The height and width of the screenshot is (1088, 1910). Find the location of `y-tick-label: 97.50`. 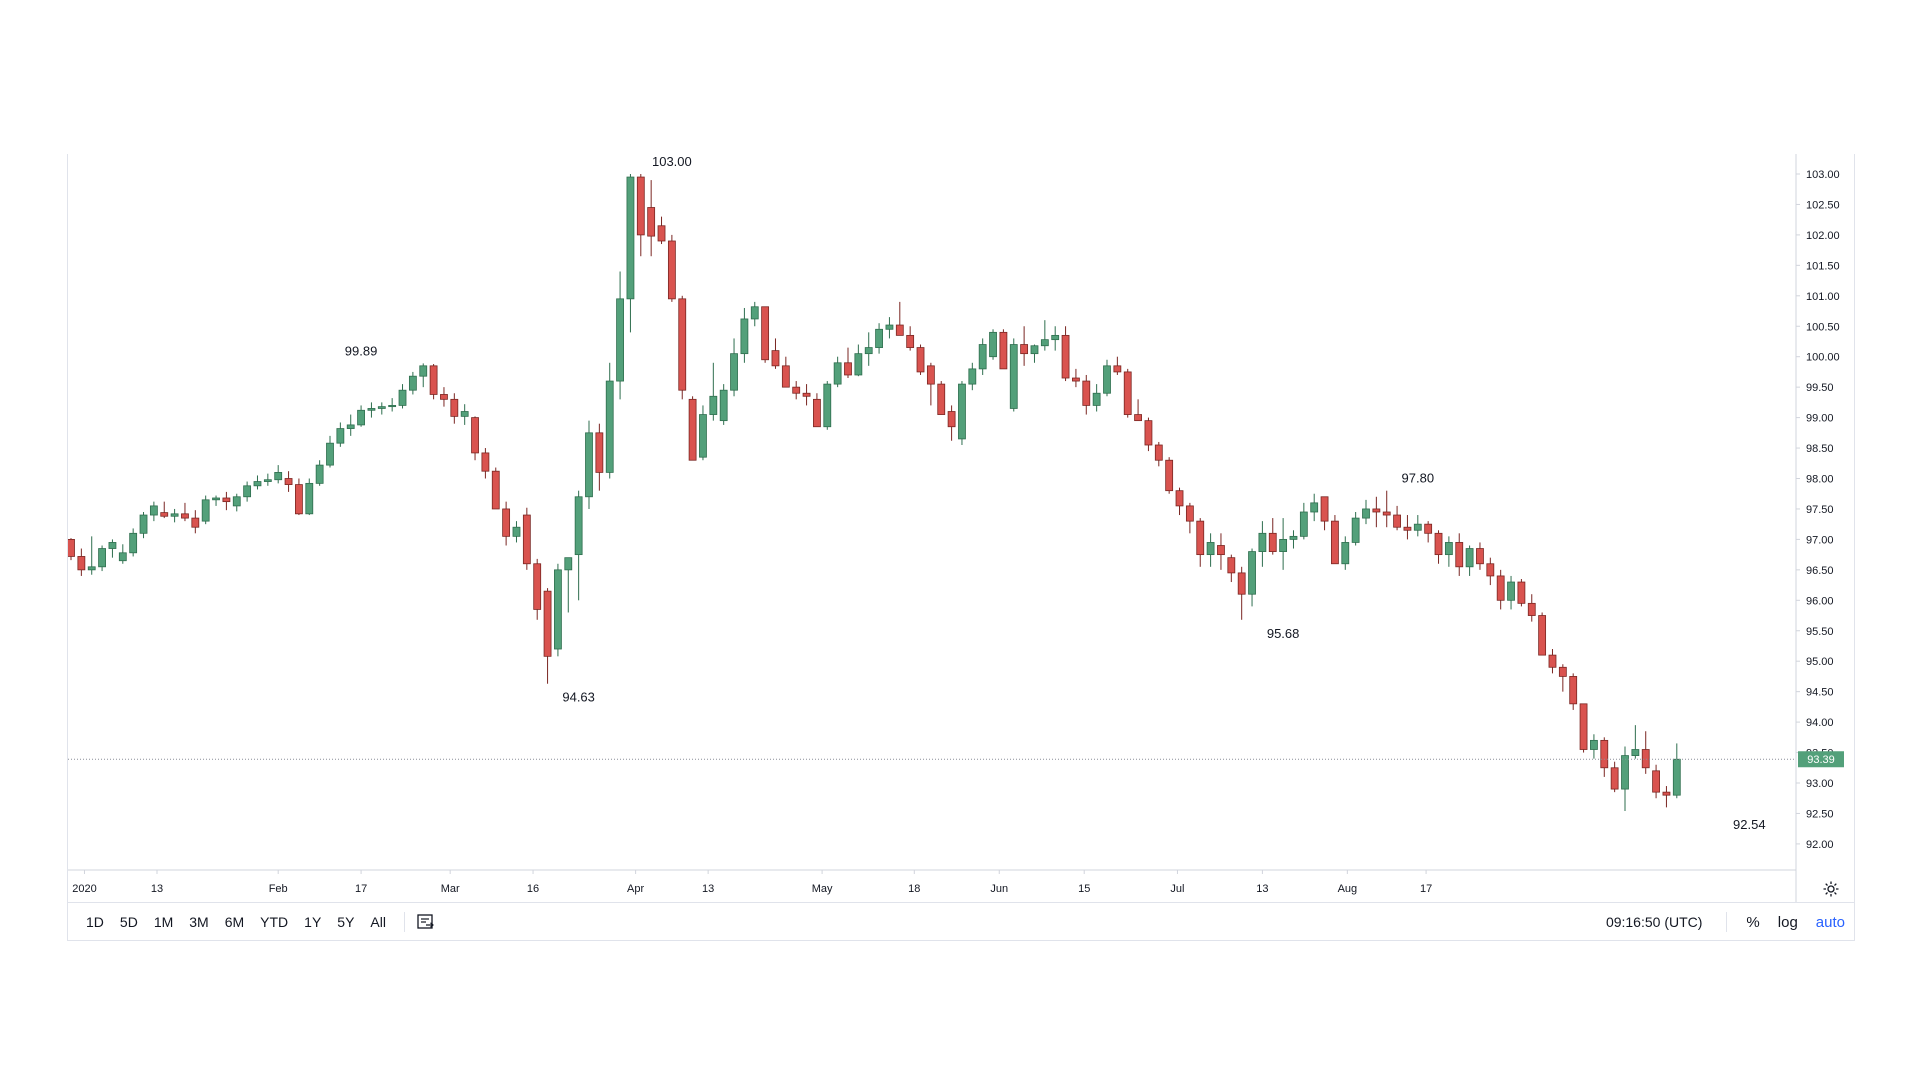

y-tick-label: 97.50 is located at coordinates (1820, 510).